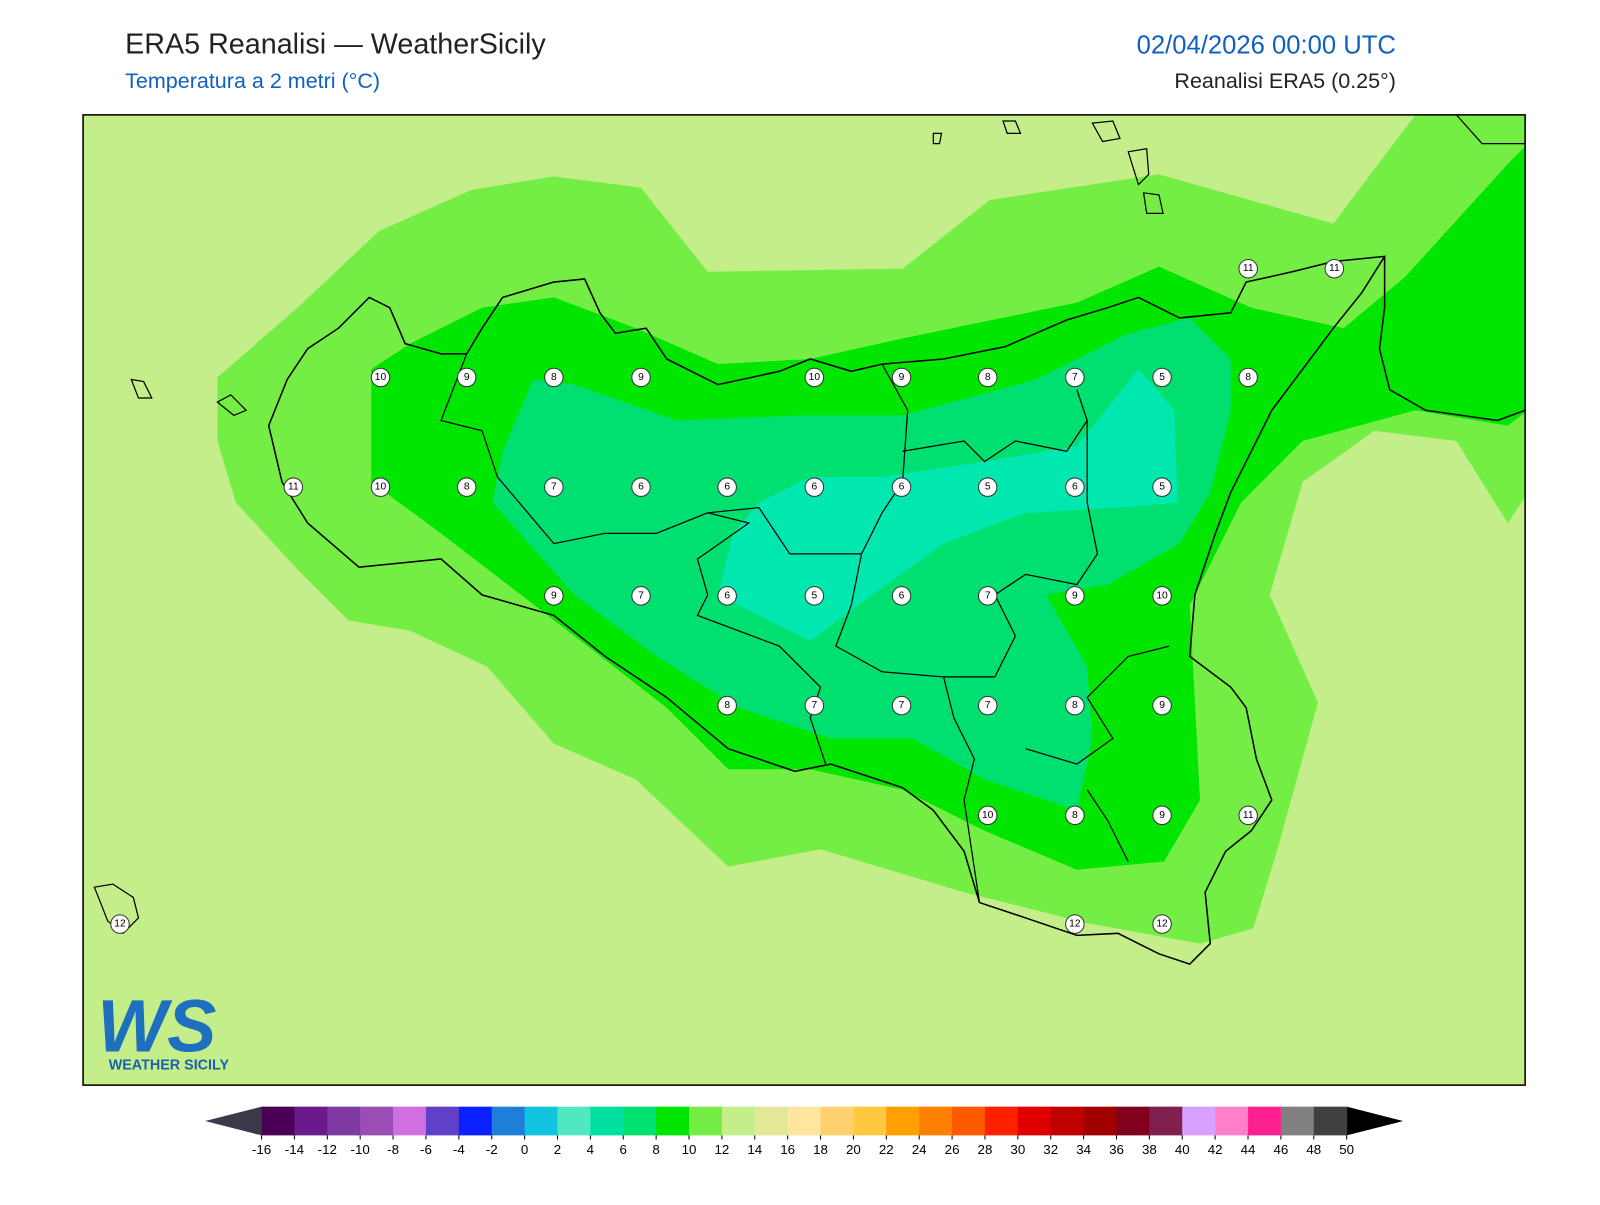 This screenshot has height=1205, width=1600. I want to click on colorbar-label: -2, so click(492, 1149).